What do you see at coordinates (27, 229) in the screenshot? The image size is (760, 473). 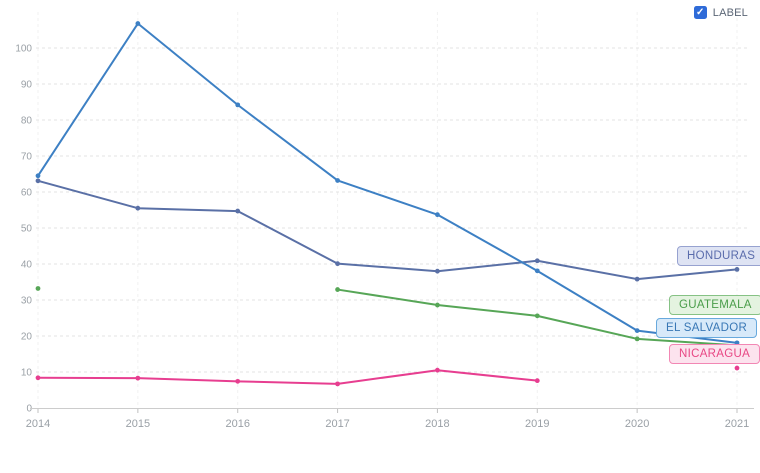 I see `y-axis-tick-label: 50` at bounding box center [27, 229].